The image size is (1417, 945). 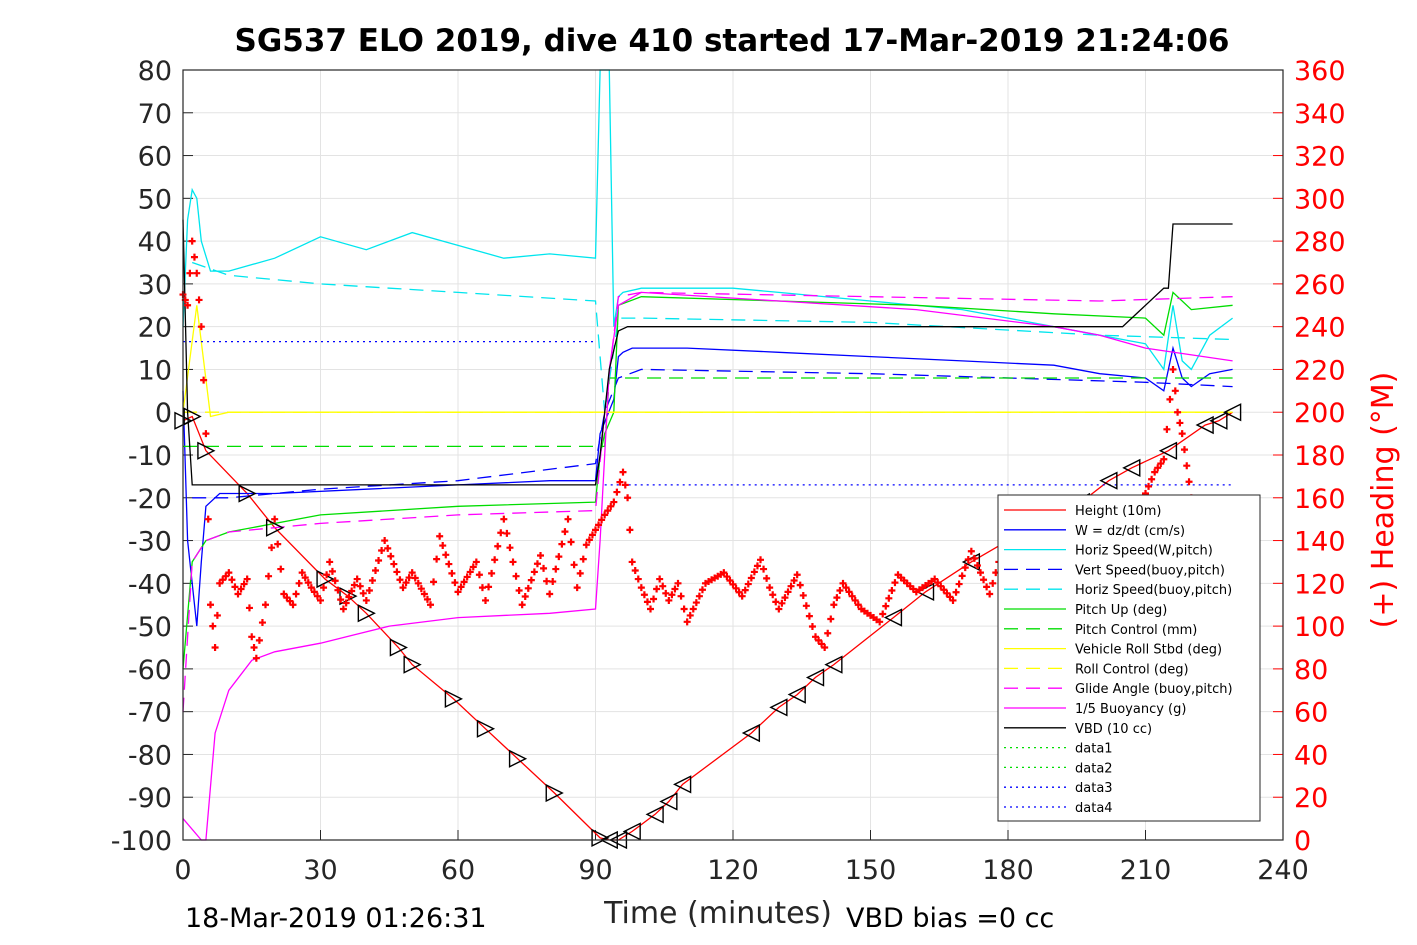 I want to click on end-time-label: 18-Mar-2019 01:26:31, so click(x=336, y=918).